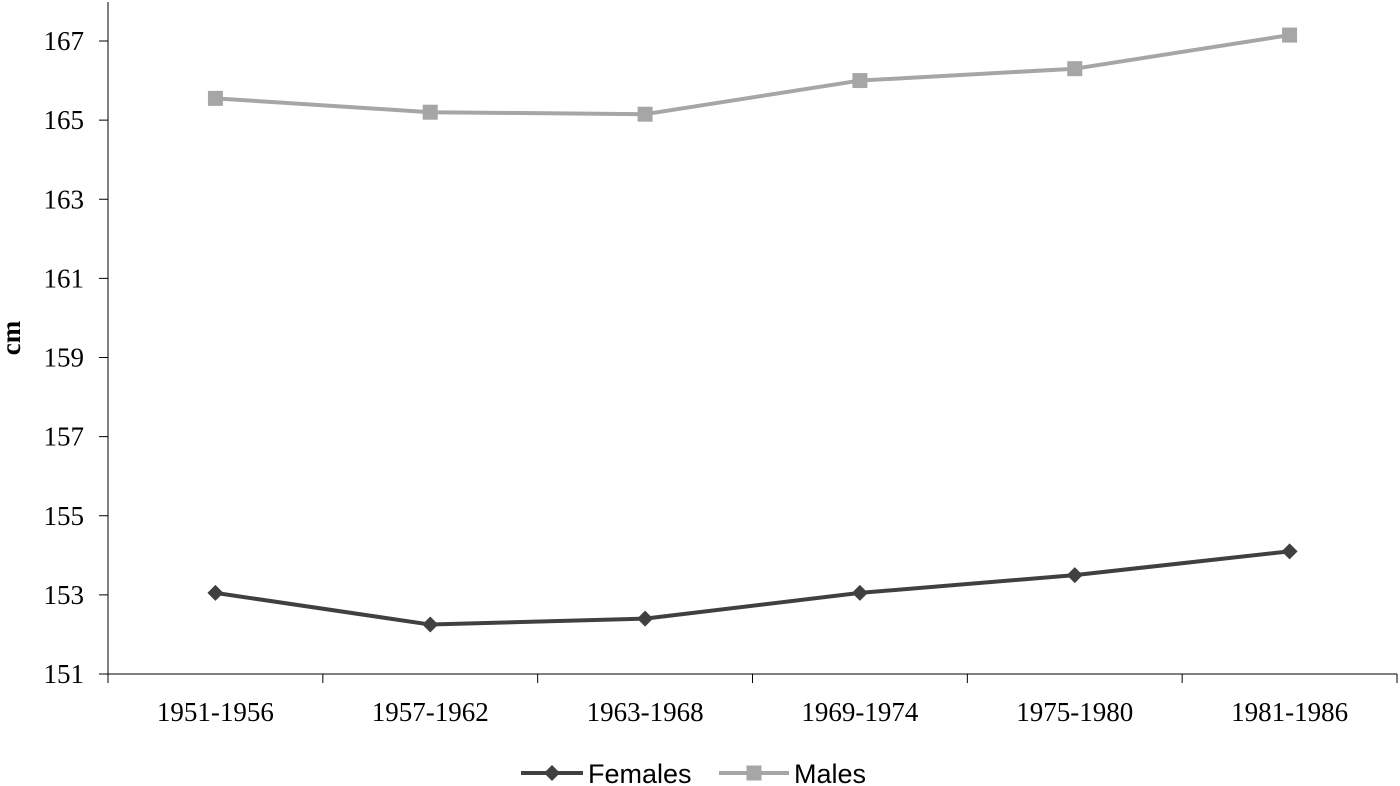 The image size is (1400, 786). I want to click on x-tick-label: 1981-1986, so click(1289, 712).